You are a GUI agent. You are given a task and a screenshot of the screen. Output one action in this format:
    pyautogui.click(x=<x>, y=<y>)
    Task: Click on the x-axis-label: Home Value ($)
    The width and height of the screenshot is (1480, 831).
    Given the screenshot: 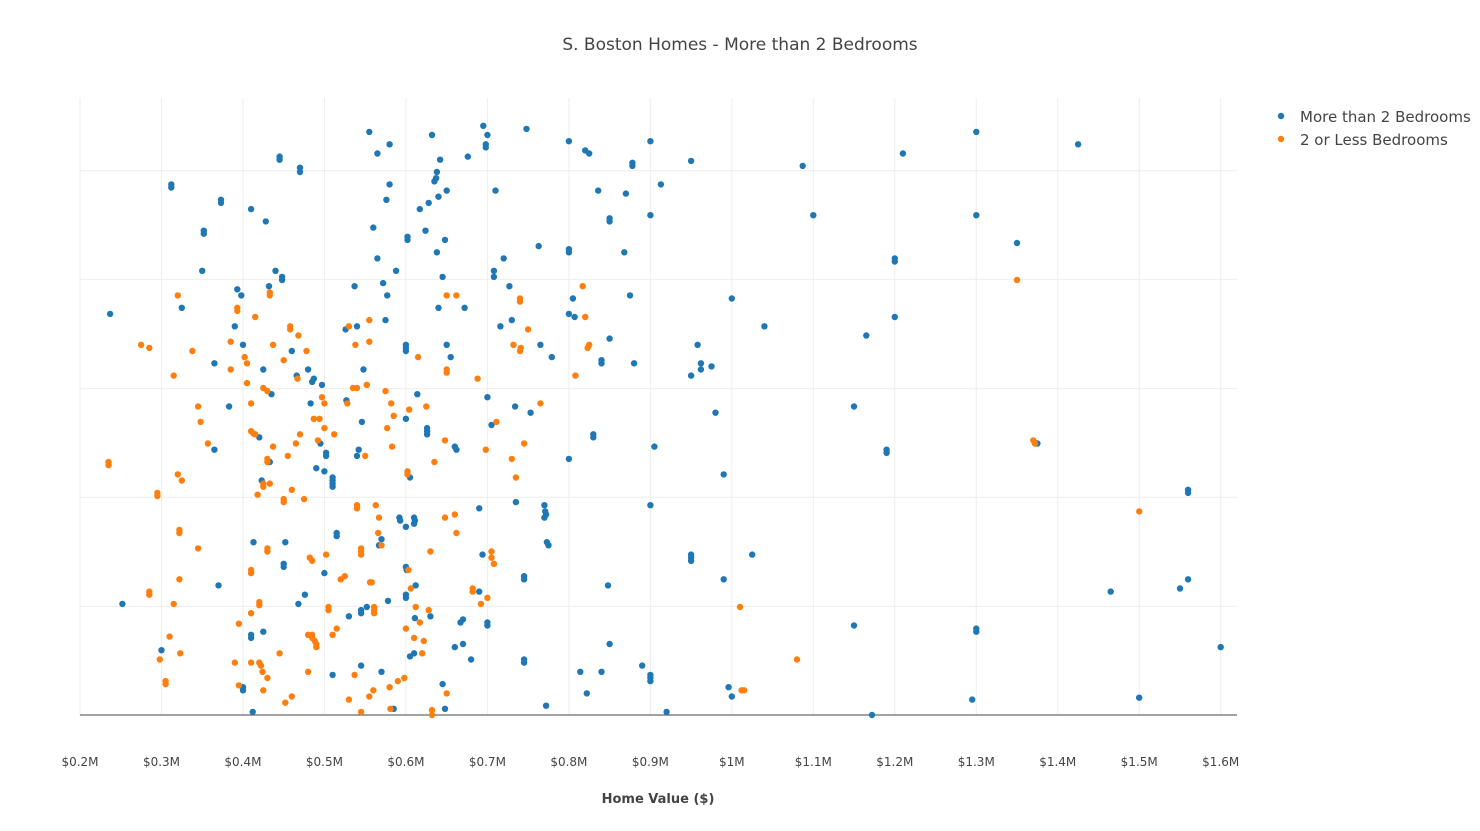 What is the action you would take?
    pyautogui.click(x=658, y=799)
    